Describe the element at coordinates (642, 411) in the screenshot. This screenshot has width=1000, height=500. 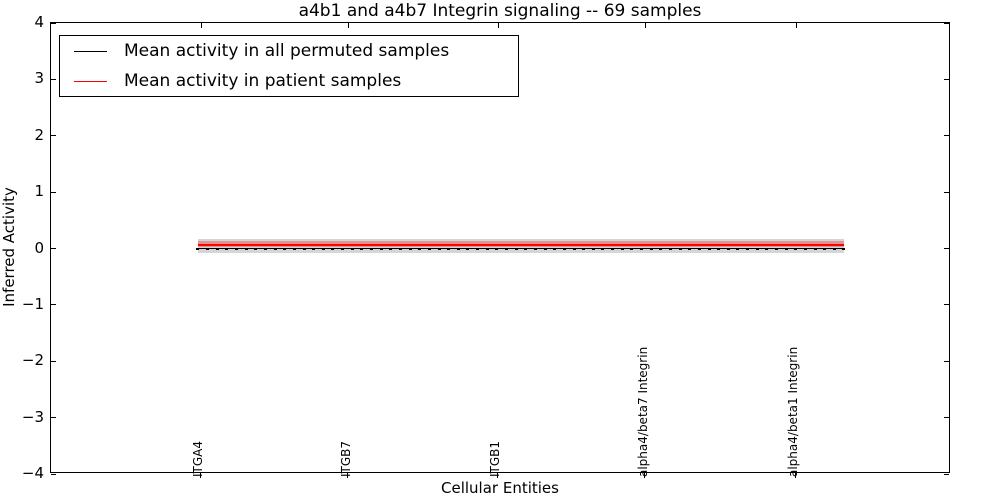
I see `x-tick-label: alpha4/beta7 Integrin` at that location.